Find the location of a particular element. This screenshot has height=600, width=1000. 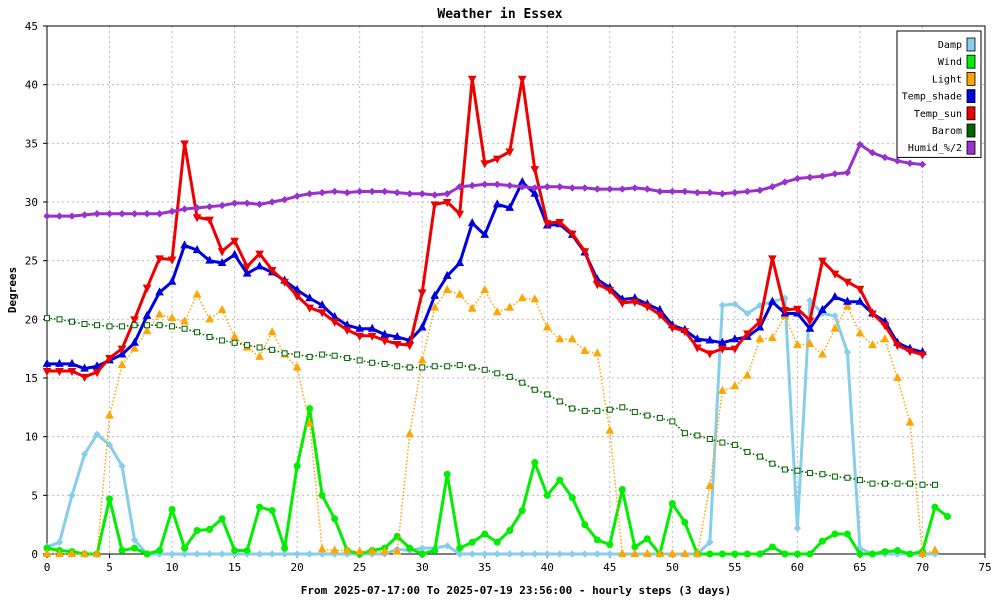

y-tick-label: 20 is located at coordinates (31, 319).